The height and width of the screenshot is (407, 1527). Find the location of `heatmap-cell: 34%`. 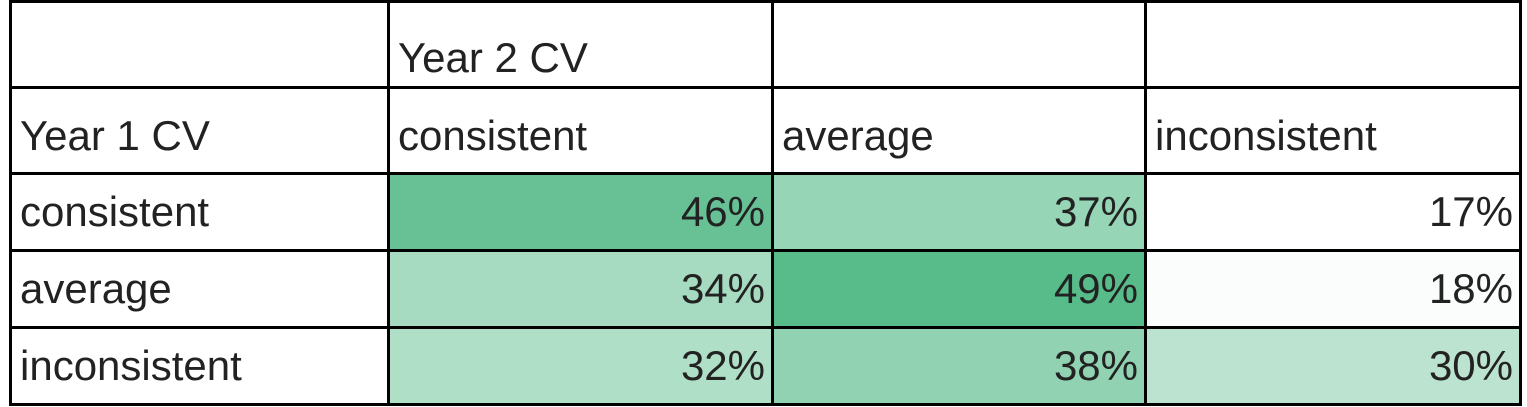

heatmap-cell: 34% is located at coordinates (580, 289).